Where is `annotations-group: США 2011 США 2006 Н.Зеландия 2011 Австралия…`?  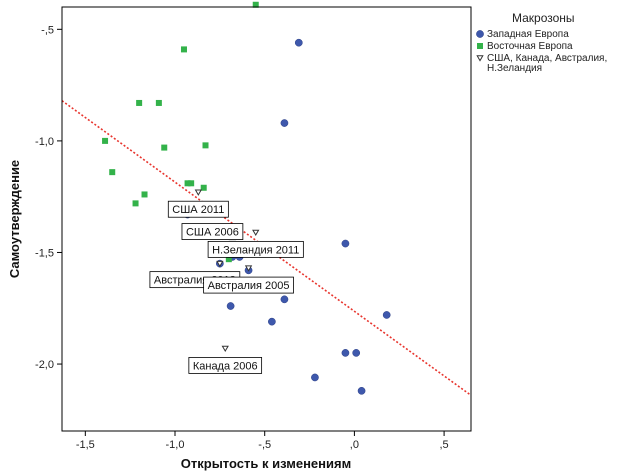
annotations-group: США 2011 США 2006 Н.Зеландия 2011 Австралия… is located at coordinates (226, 287).